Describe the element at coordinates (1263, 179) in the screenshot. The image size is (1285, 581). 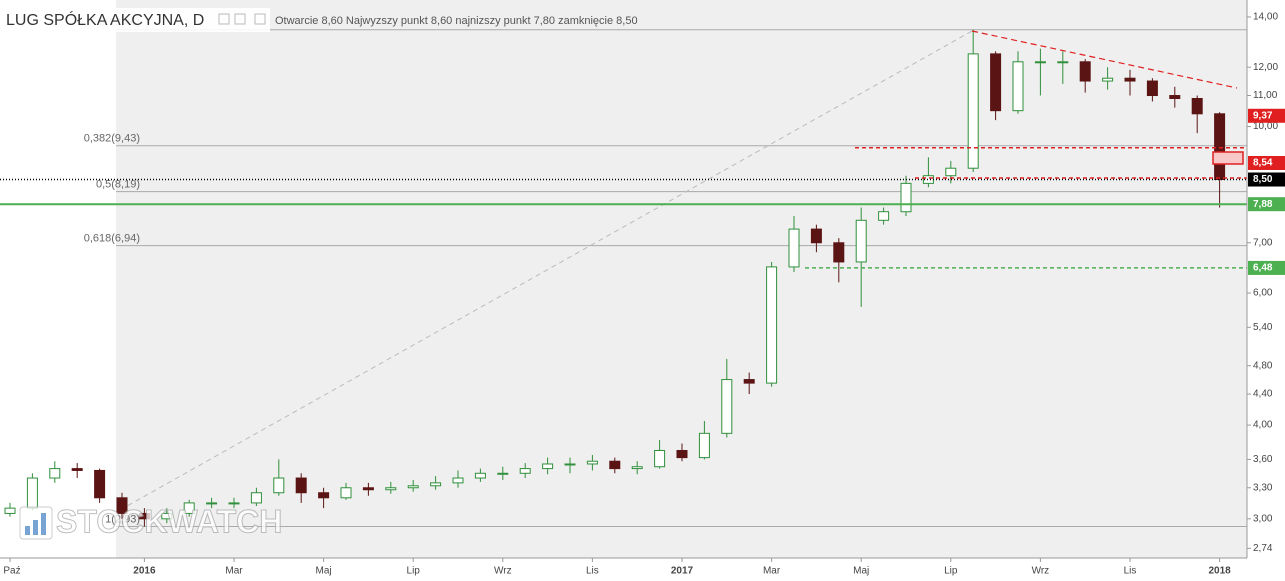
I see `price-label: 8,50` at that location.